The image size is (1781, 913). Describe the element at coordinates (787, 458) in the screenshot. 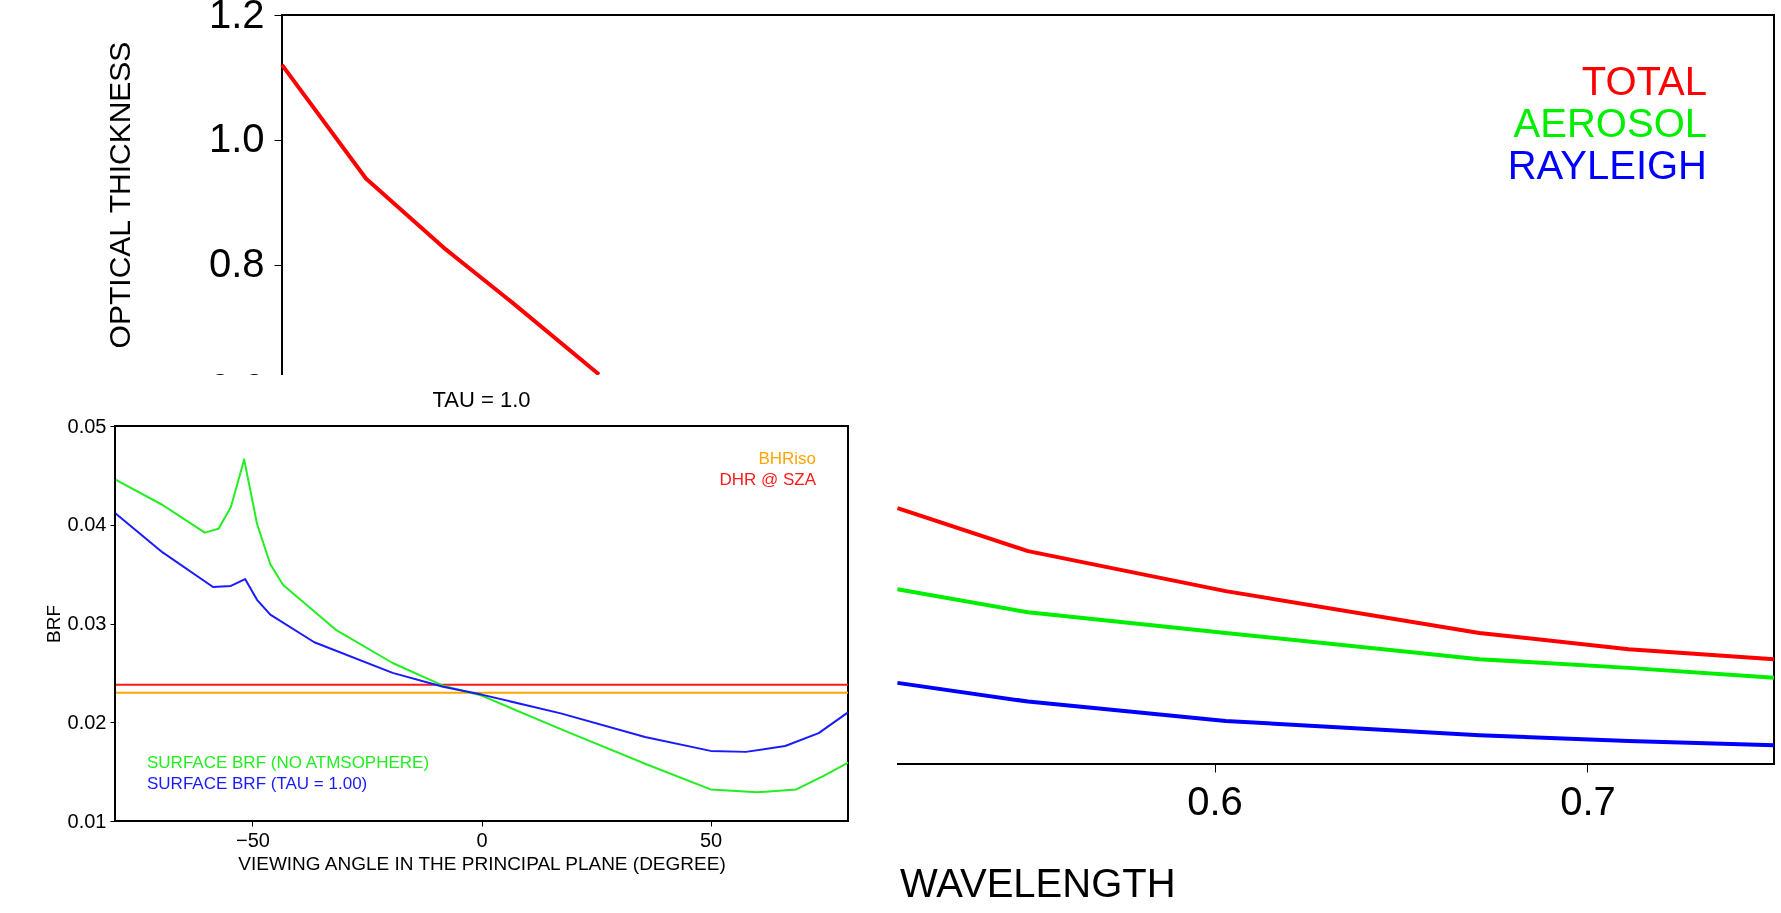

I see `ref-line-label: BHRiso` at that location.